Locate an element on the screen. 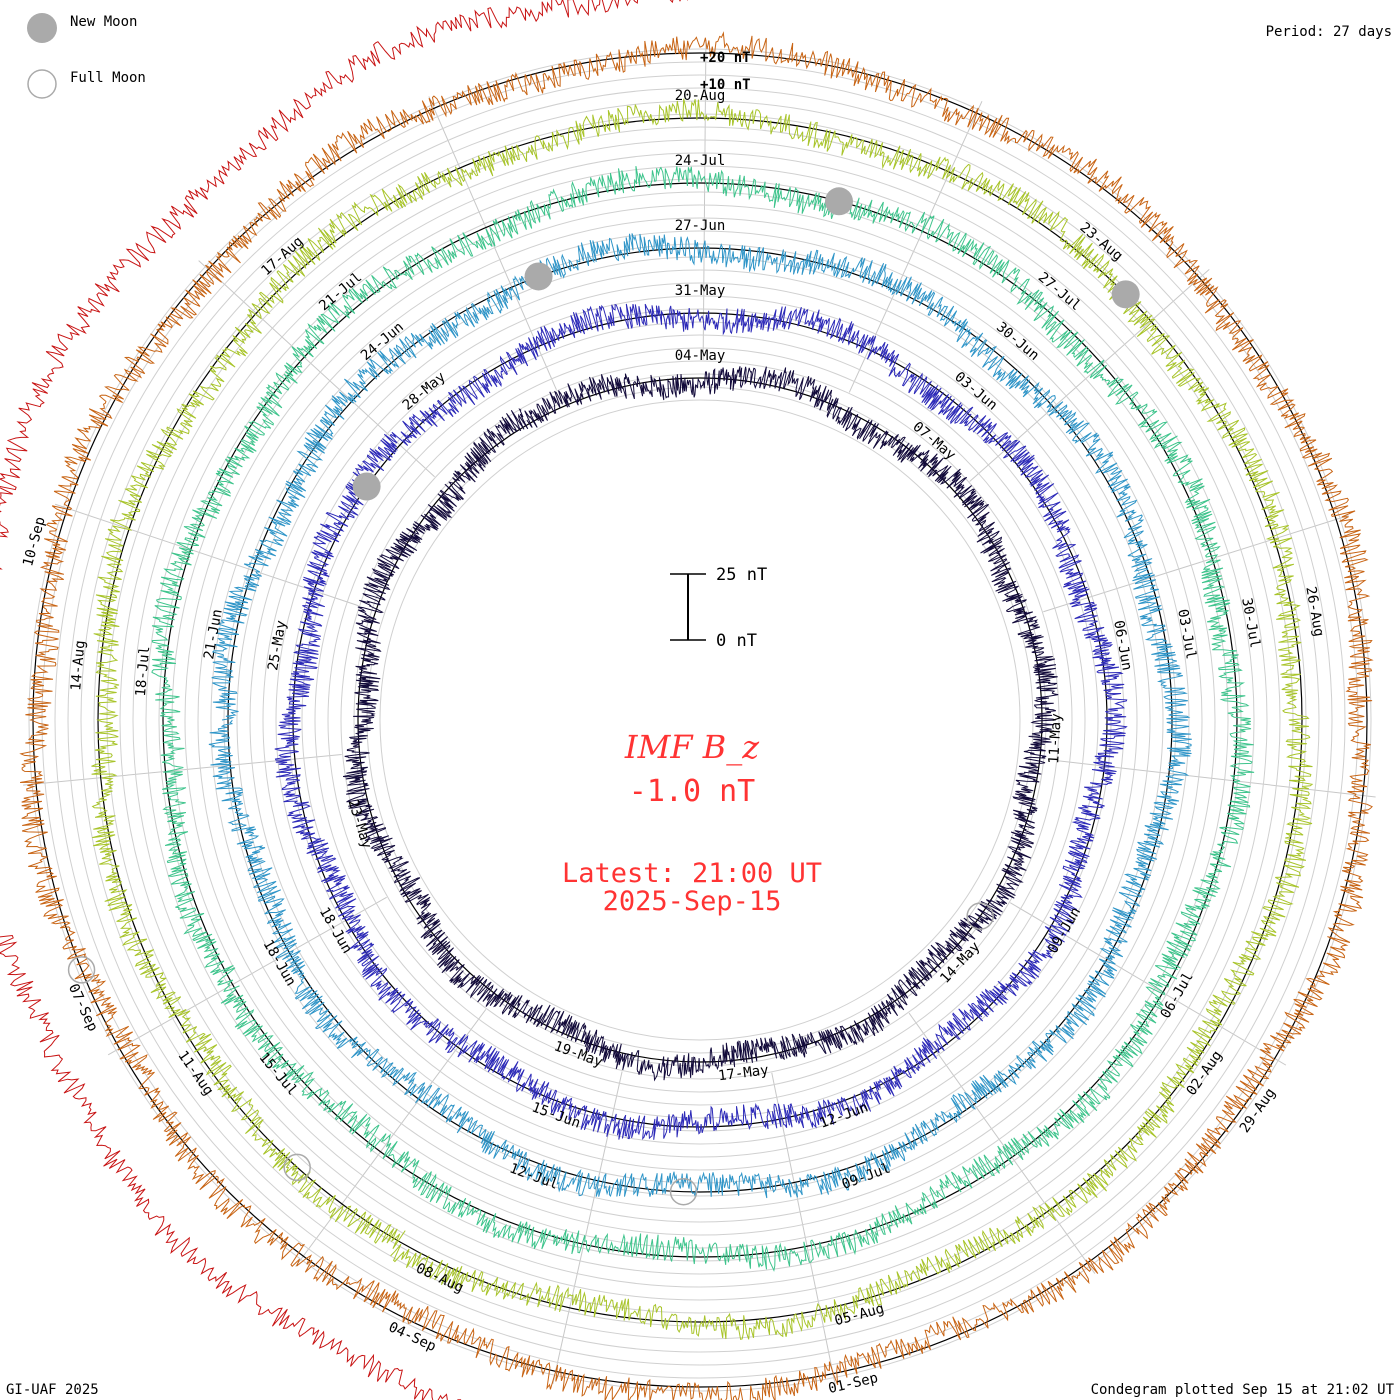 The width and height of the screenshot is (1400, 1400). date-label: 24-Jul is located at coordinates (700, 161).